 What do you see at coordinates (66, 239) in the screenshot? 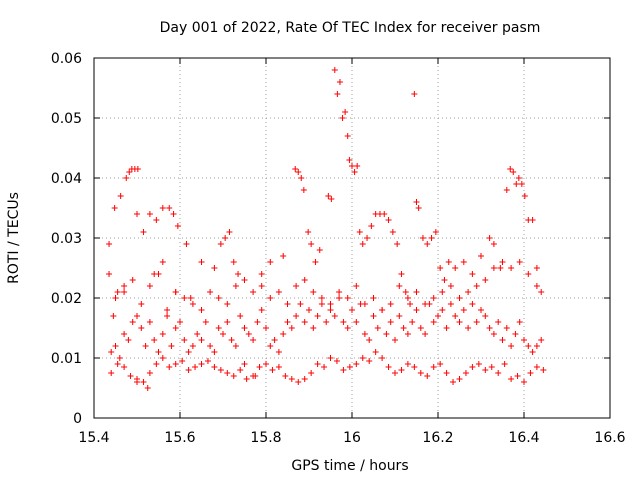
I see `y-tick-labels: 0 0.01 0.02 0.03 0.04 0.05 0.06` at bounding box center [66, 239].